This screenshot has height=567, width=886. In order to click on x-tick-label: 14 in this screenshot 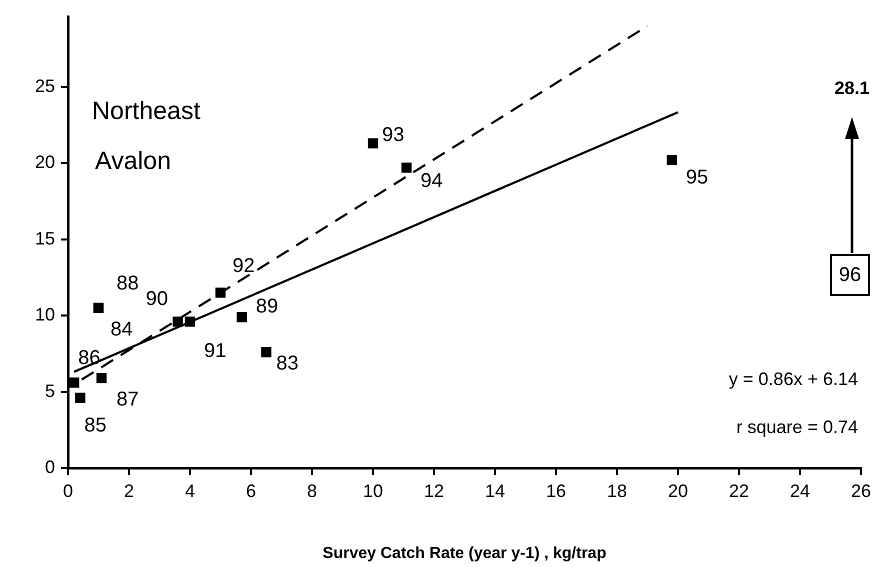, I will do `click(495, 490)`.